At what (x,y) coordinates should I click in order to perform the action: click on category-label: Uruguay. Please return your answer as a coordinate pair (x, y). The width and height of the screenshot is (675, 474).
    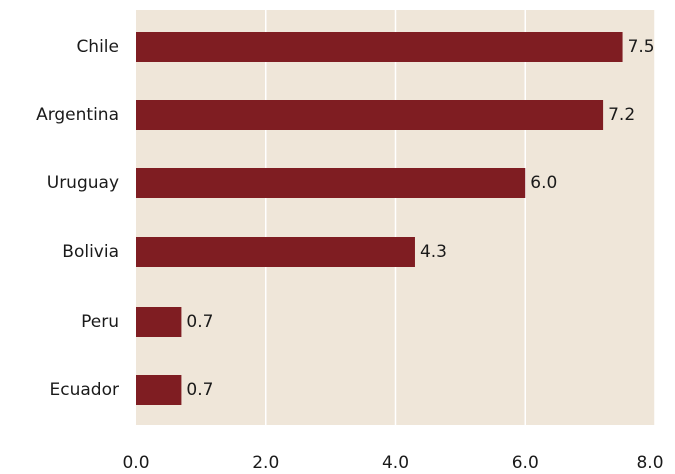
    Looking at the image, I should click on (83, 183).